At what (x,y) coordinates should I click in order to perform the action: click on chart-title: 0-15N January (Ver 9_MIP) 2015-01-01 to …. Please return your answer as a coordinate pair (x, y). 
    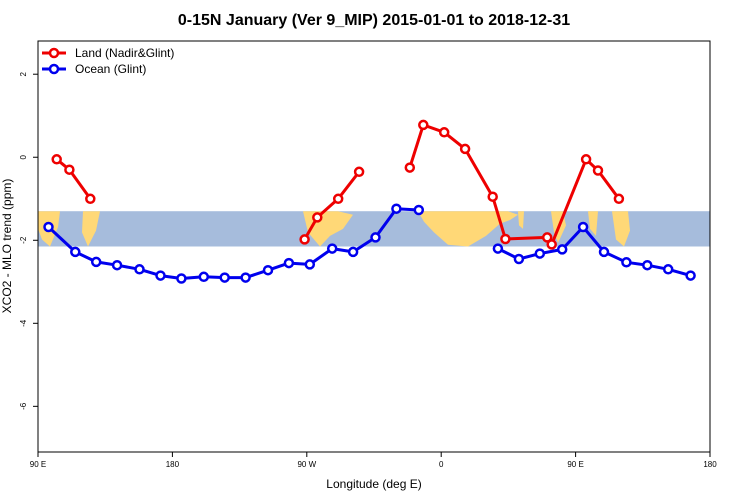
    Looking at the image, I should click on (374, 20).